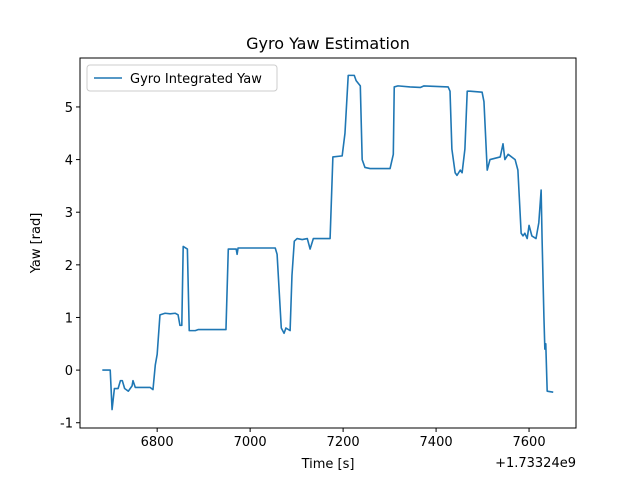 Image resolution: width=640 pixels, height=480 pixels. I want to click on y-tick-label: 1, so click(69, 318).